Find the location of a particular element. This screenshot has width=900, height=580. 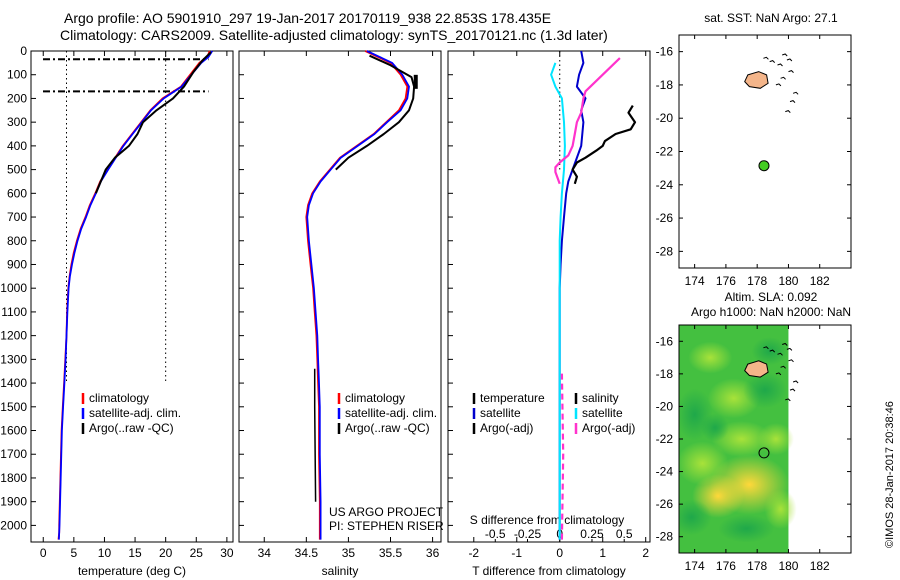

sst-map-frame is located at coordinates (765, 151).